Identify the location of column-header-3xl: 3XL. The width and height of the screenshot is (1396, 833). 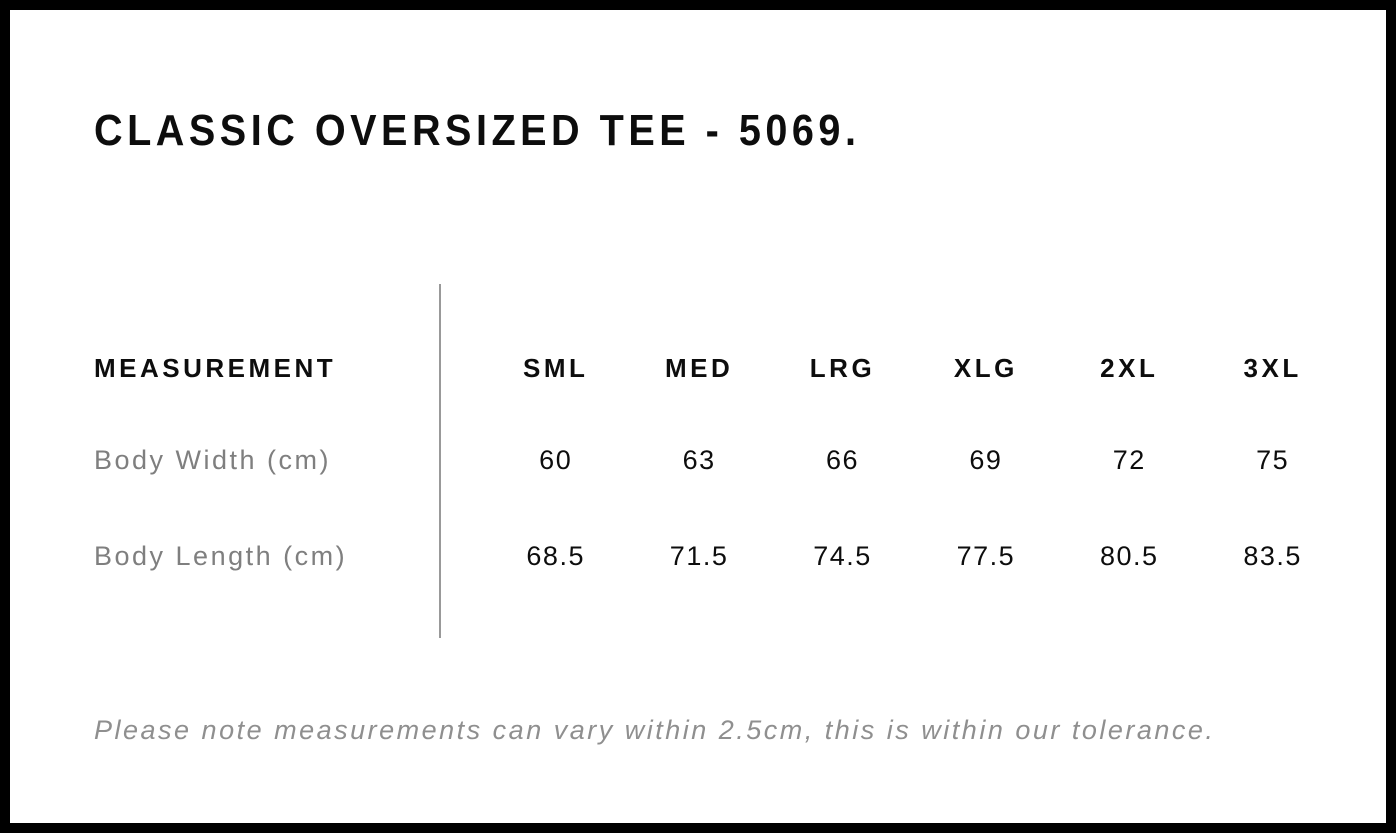
(1272, 367).